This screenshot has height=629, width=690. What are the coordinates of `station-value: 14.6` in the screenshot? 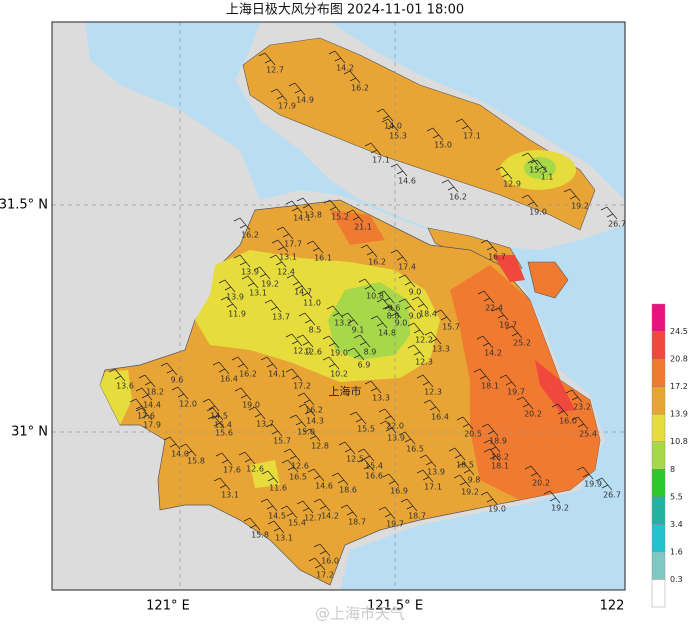 It's located at (324, 486).